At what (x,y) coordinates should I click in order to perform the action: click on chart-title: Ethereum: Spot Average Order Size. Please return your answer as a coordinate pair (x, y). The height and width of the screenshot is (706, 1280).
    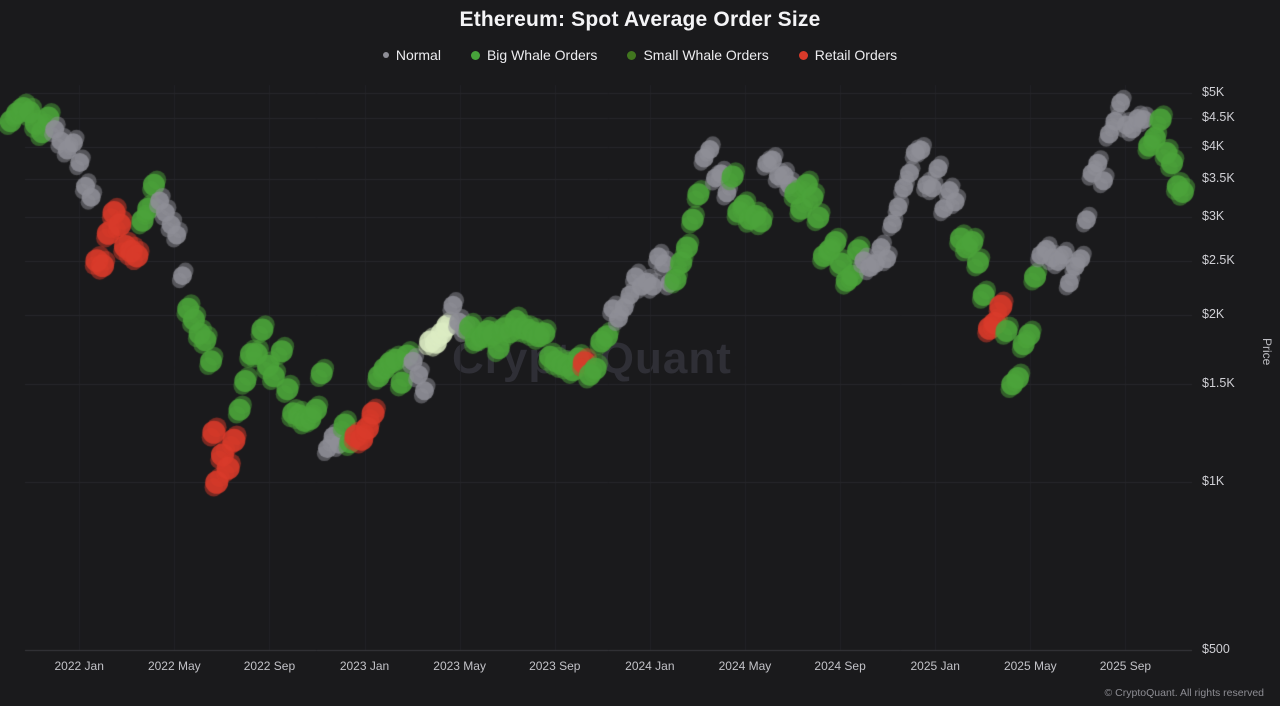
    Looking at the image, I should click on (640, 19).